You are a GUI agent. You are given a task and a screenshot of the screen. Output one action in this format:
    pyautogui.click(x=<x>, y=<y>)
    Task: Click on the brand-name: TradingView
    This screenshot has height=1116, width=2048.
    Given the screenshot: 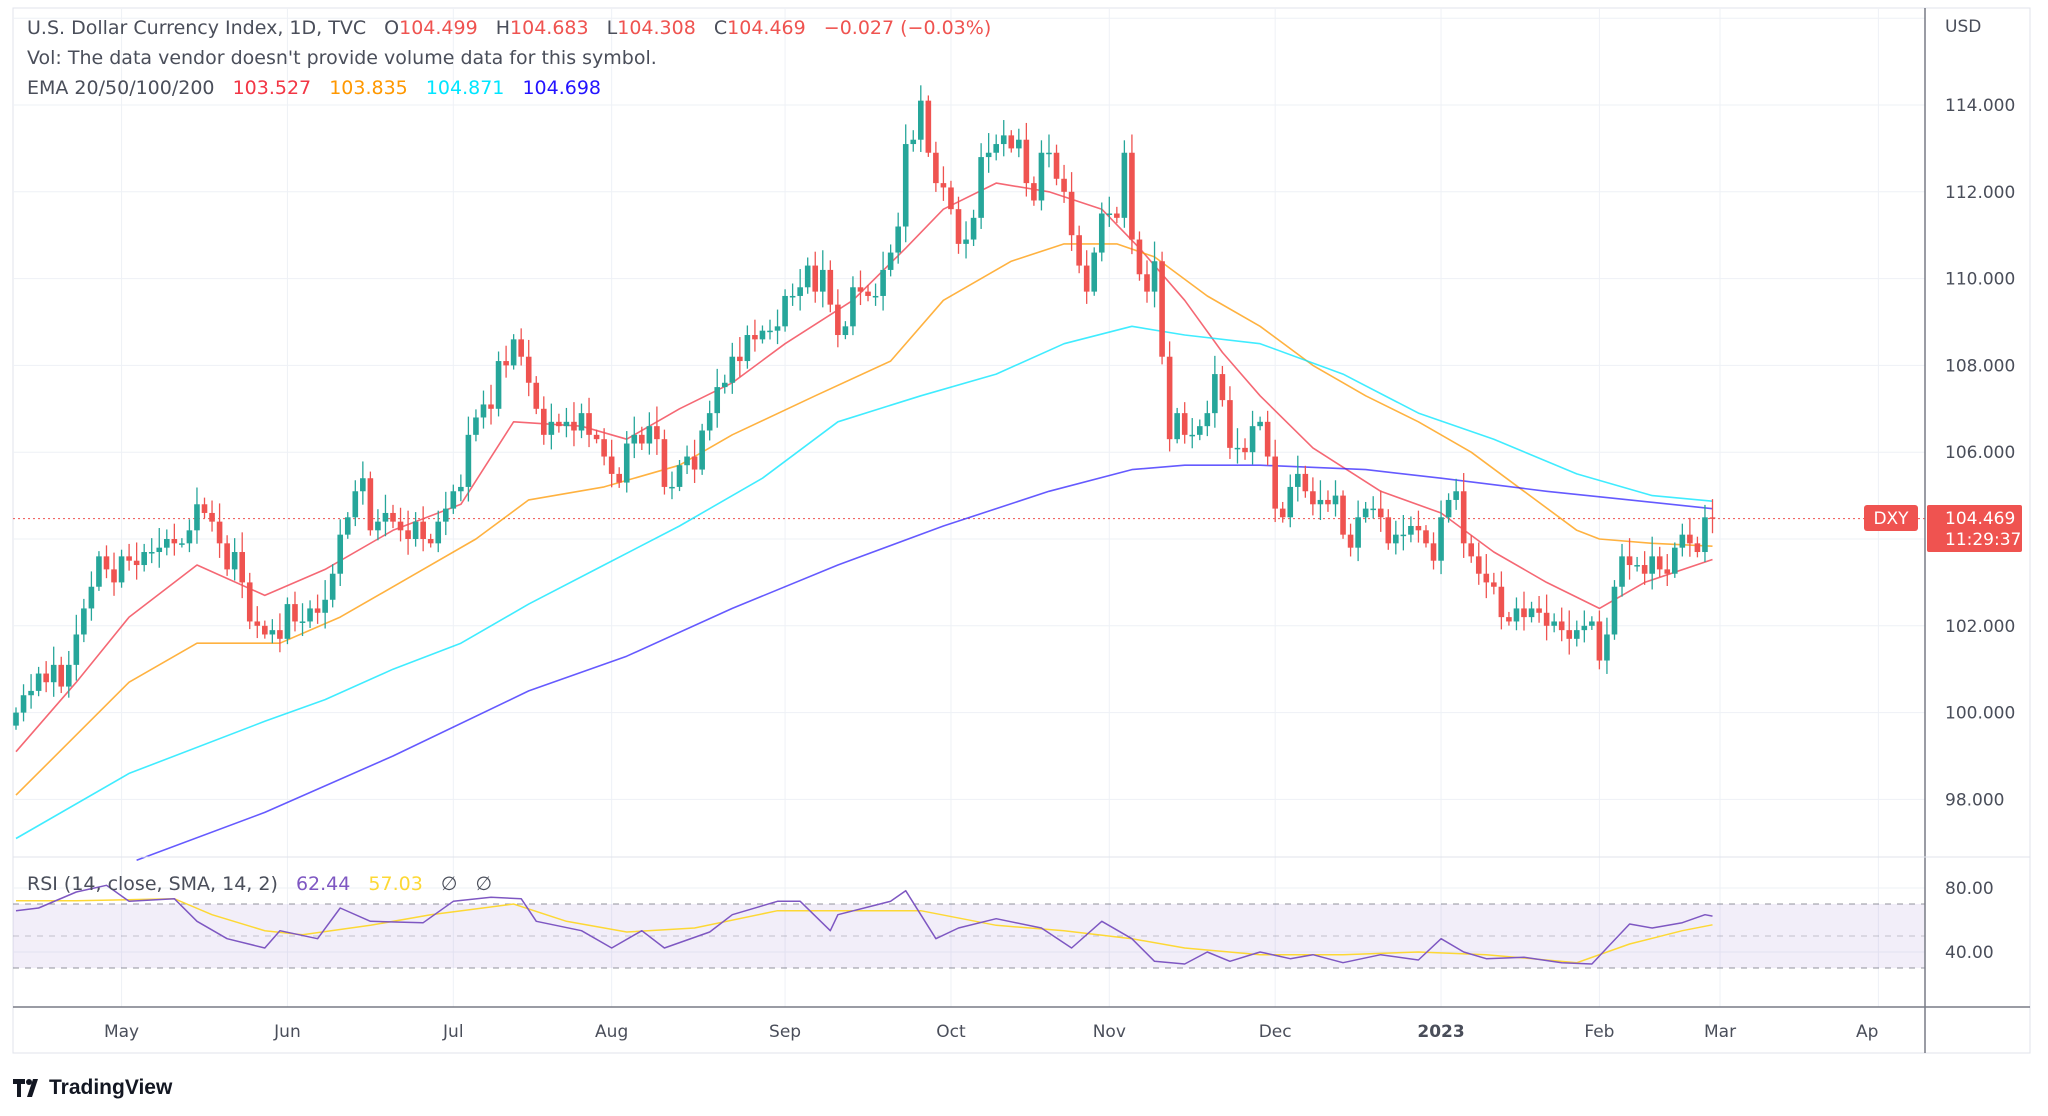 What is the action you would take?
    pyautogui.click(x=111, y=1087)
    